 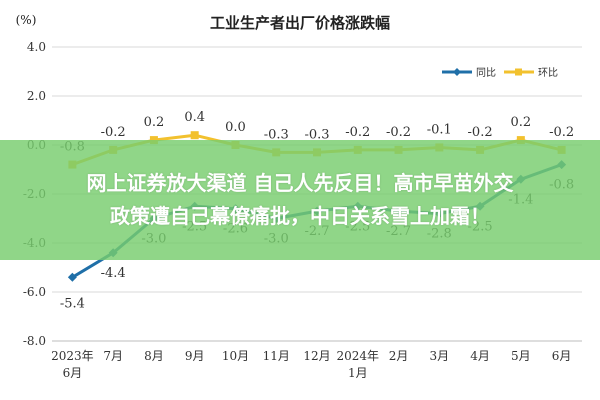 I want to click on yoy-point, so click(x=72, y=277).